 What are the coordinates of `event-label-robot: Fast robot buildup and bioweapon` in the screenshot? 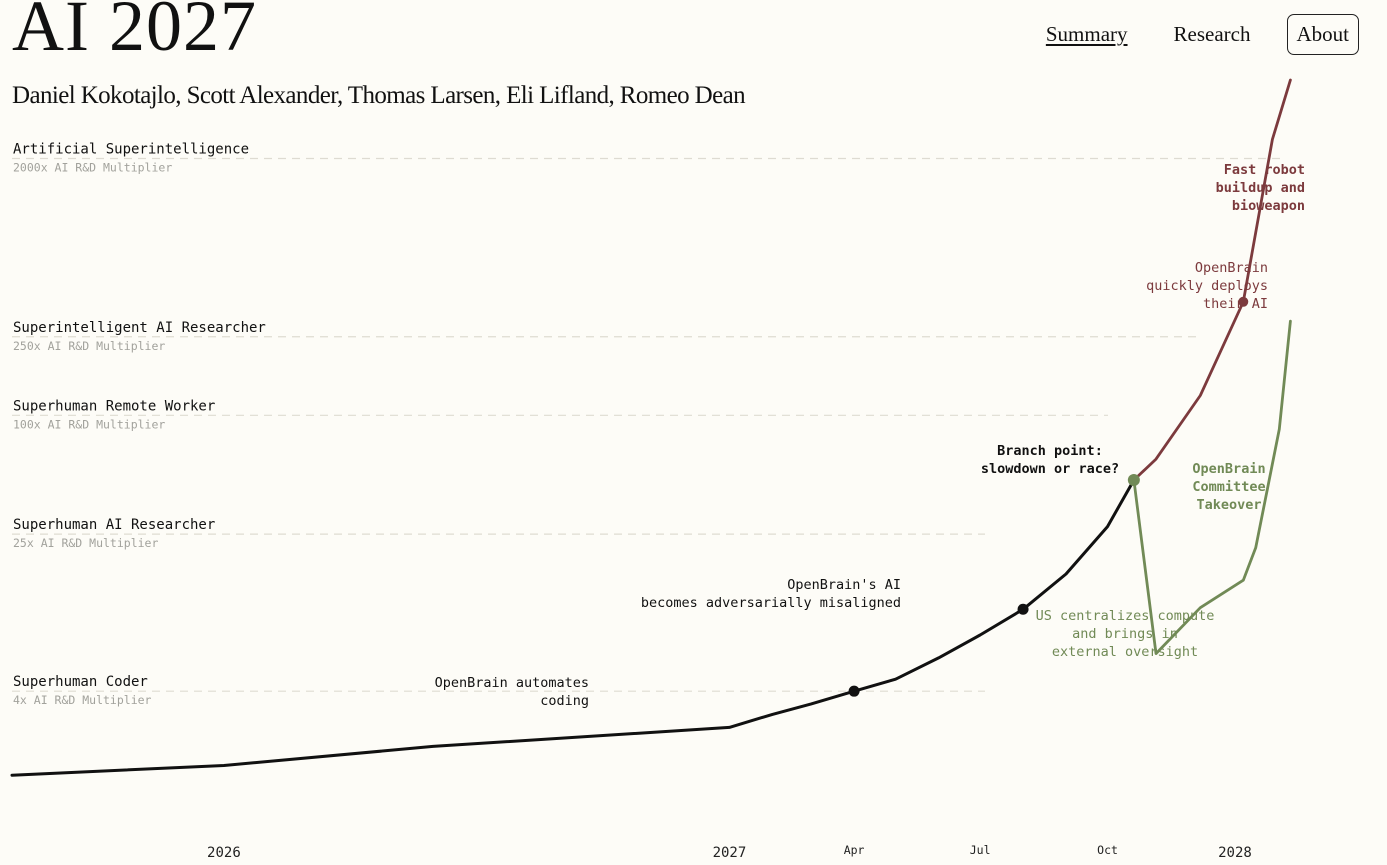 It's located at (1260, 188).